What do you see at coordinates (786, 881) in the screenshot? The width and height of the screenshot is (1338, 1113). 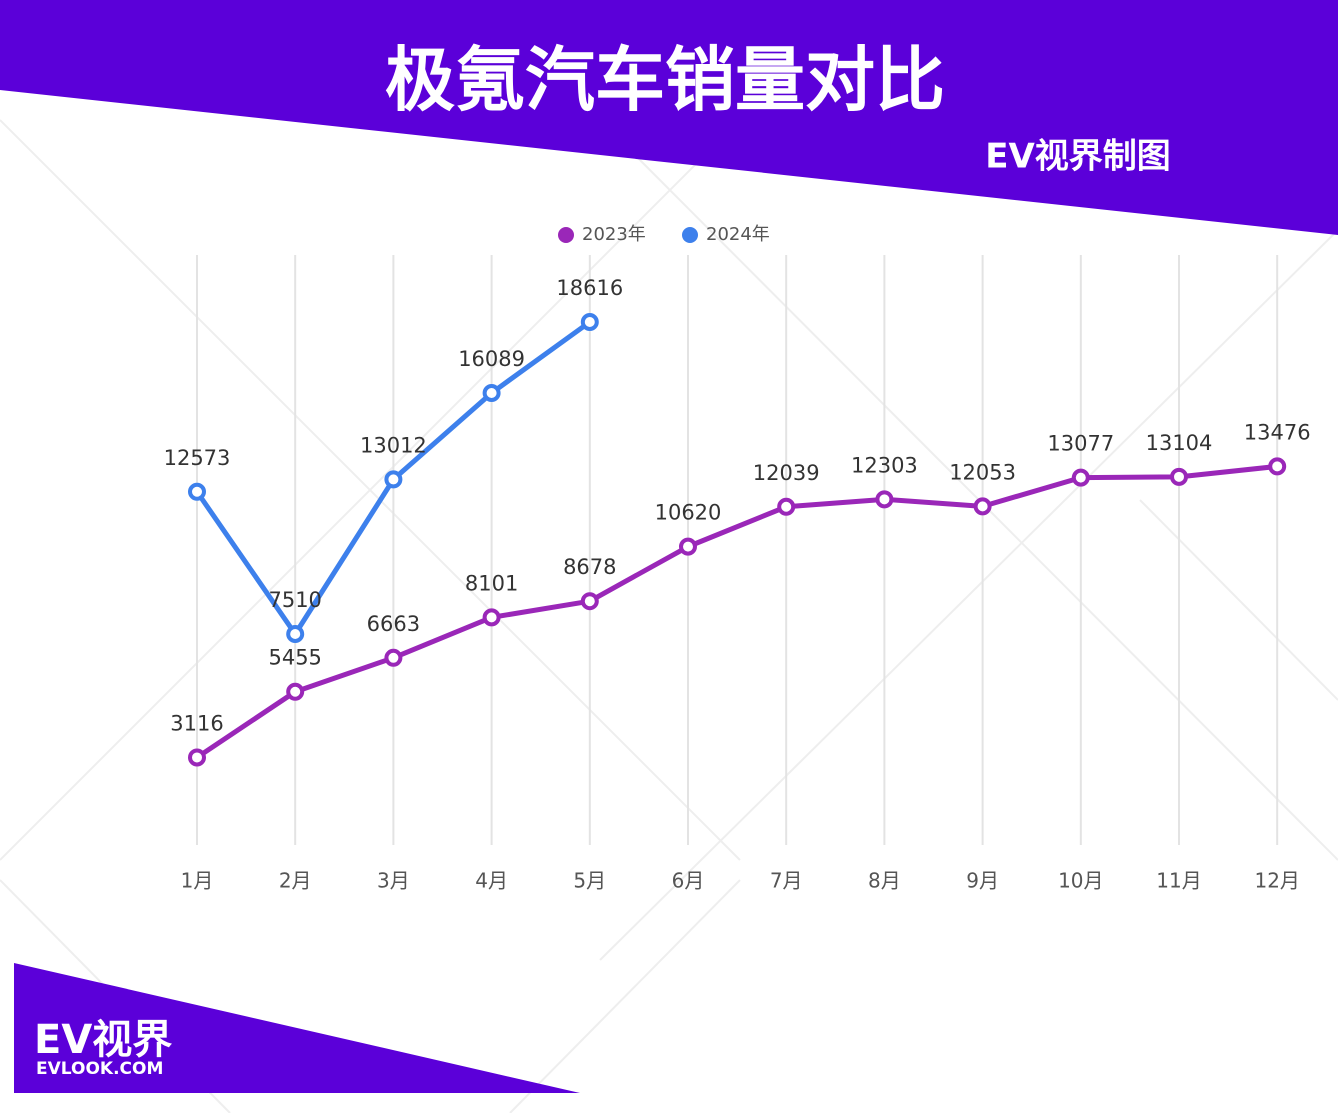 I see `x-tick-label: 7月` at bounding box center [786, 881].